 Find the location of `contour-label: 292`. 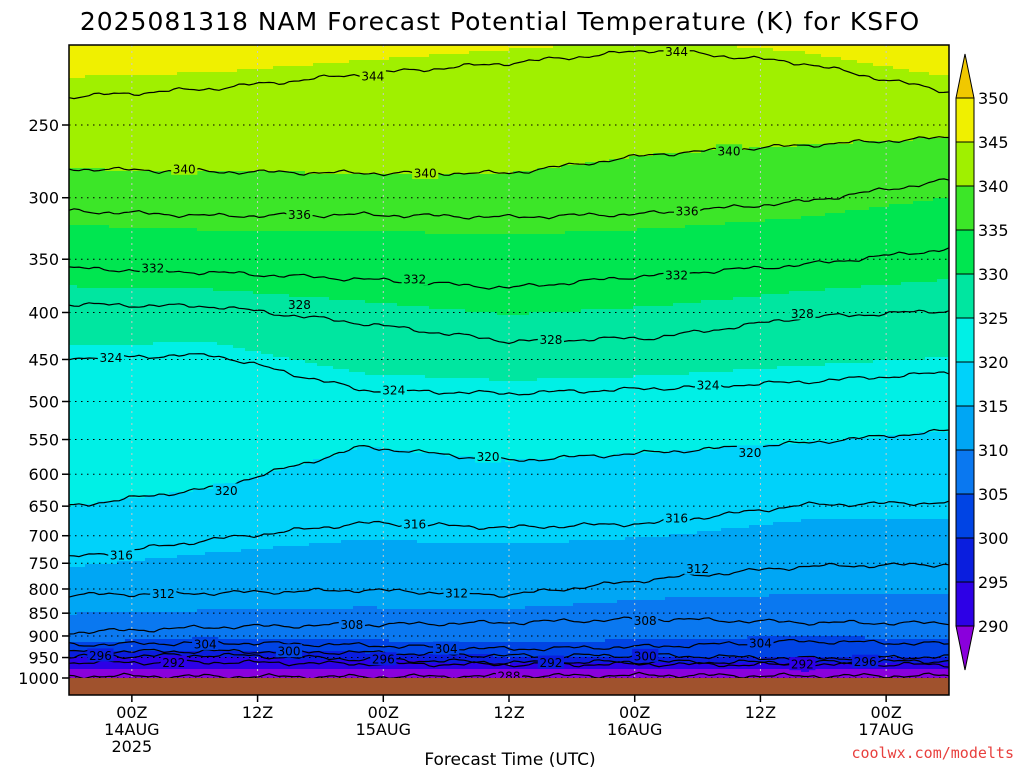

contour-label: 292 is located at coordinates (173, 663).